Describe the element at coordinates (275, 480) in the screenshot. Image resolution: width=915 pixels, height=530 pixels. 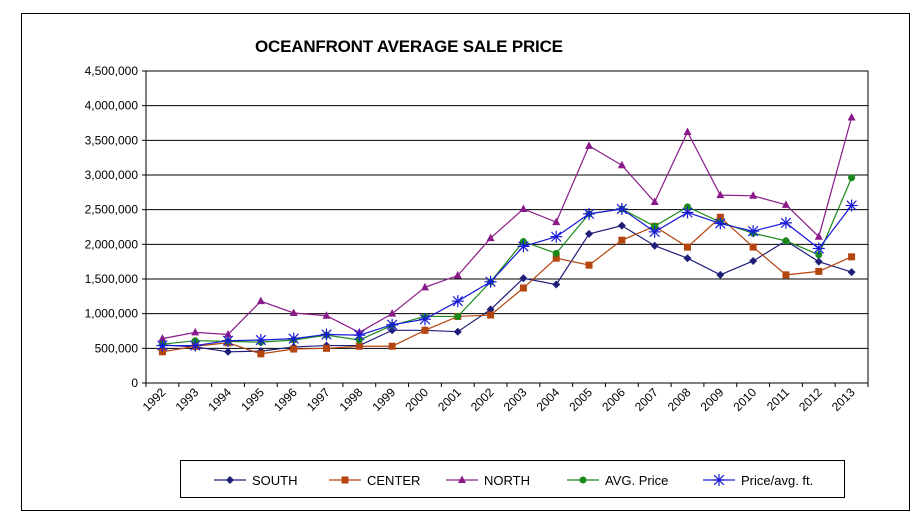
I see `legend-label: SOUTH` at that location.